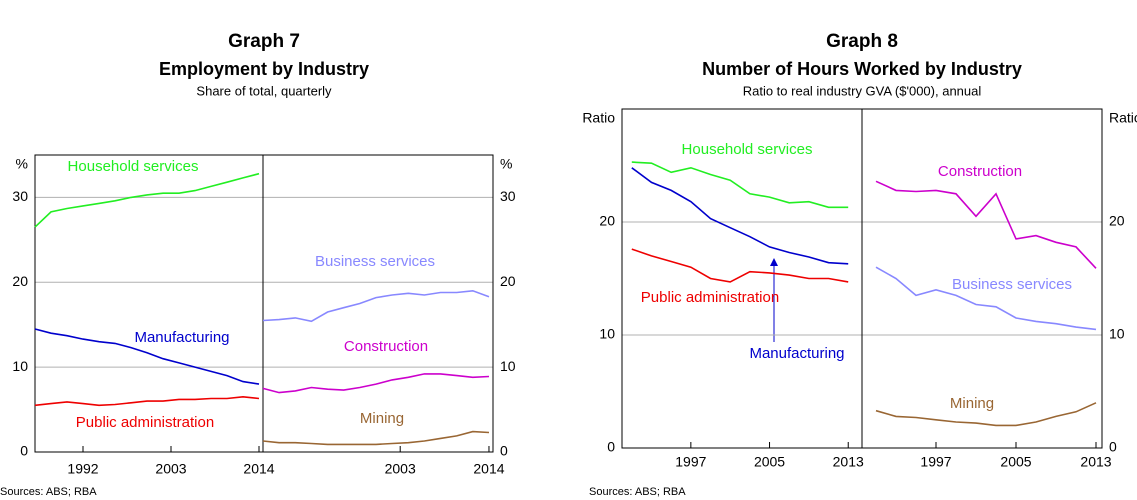  Describe the element at coordinates (862, 69) in the screenshot. I see `chart-subtitle: Number of Hours Worked by Industry` at that location.